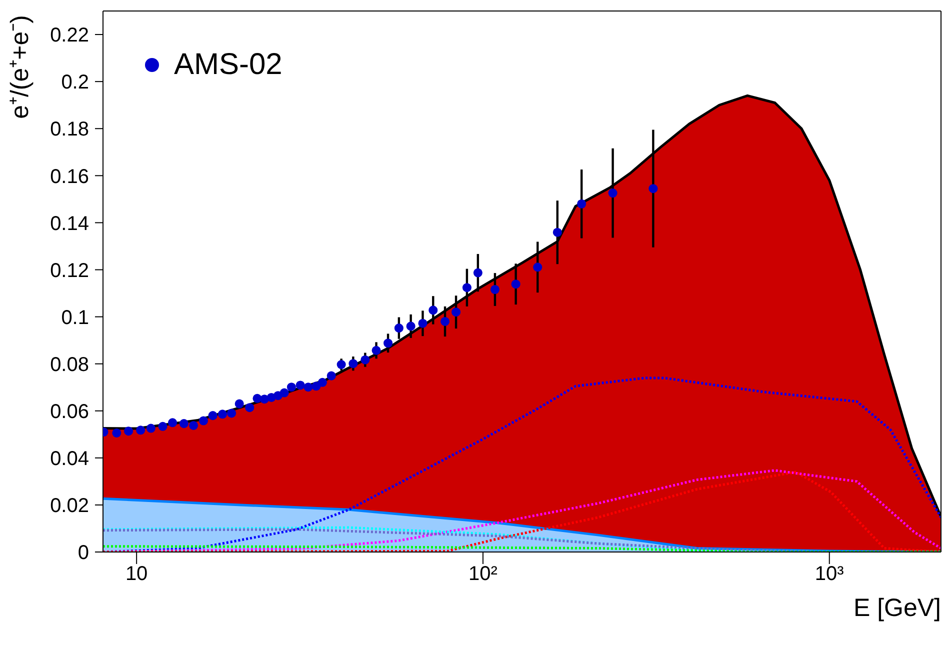 The height and width of the screenshot is (650, 944). What do you see at coordinates (136, 574) in the screenshot?
I see `x-tick-label: 10` at bounding box center [136, 574].